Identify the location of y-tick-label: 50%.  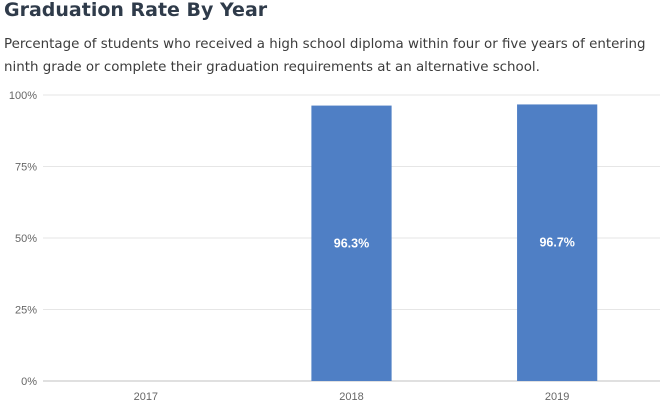
(26, 239).